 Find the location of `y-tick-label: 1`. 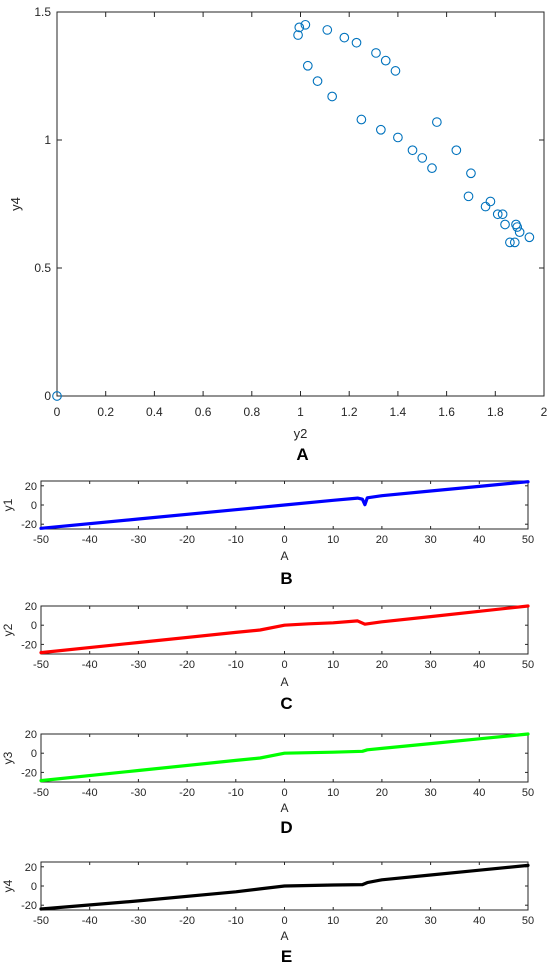

y-tick-label: 1 is located at coordinates (47, 140).